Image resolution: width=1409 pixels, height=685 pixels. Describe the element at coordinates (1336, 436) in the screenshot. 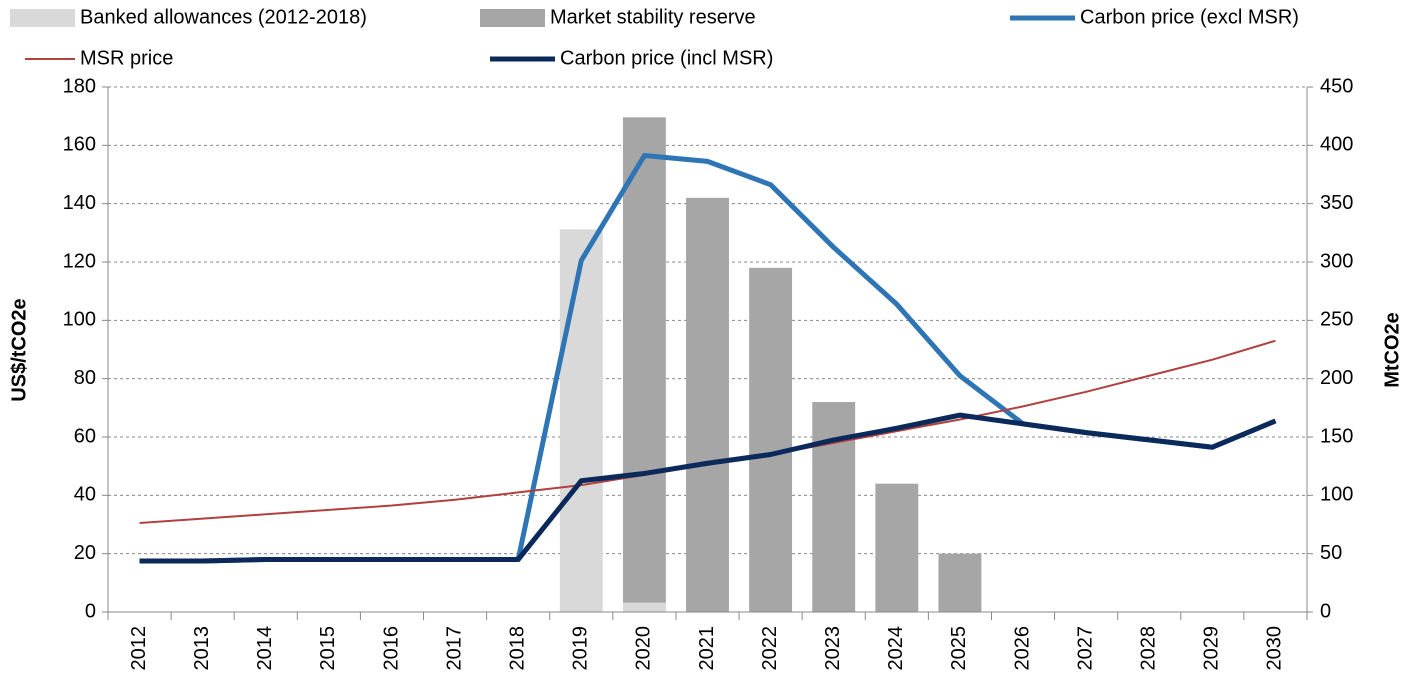

I see `y2-tick-label: 150` at that location.